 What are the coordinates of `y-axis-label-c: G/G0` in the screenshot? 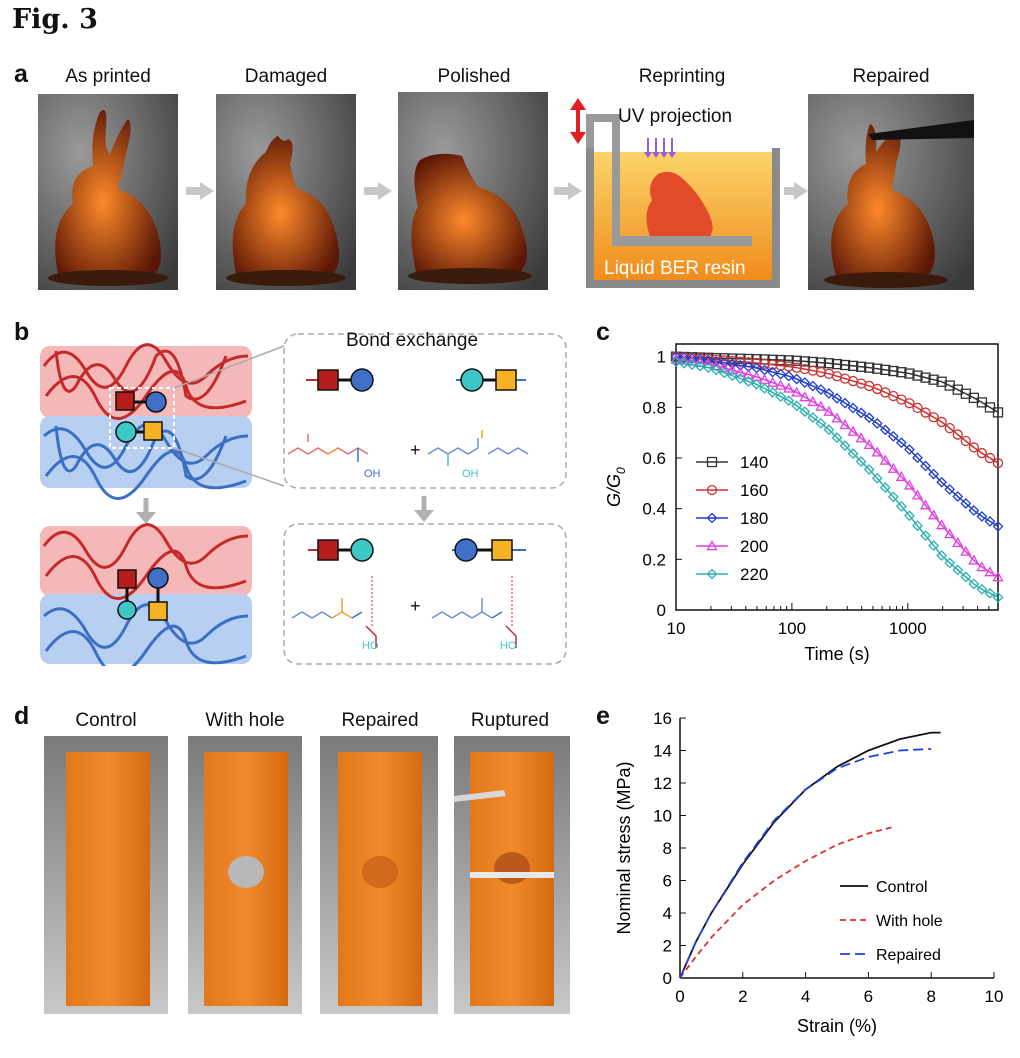 It's located at (616, 487).